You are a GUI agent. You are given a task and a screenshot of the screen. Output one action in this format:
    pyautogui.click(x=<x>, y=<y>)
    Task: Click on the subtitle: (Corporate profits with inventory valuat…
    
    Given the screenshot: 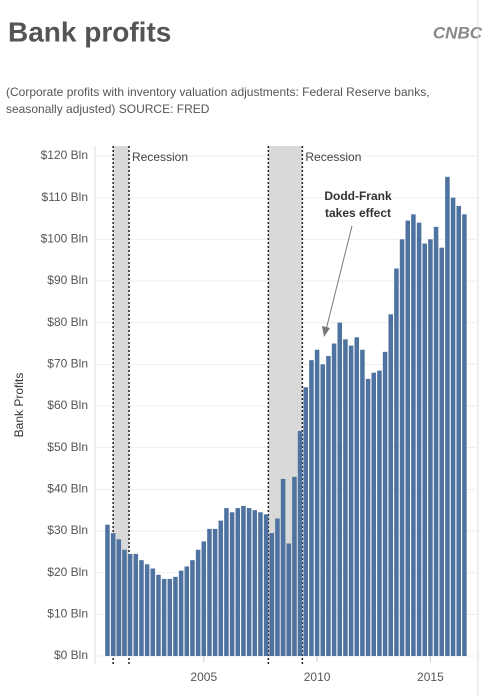 What is the action you would take?
    pyautogui.click(x=218, y=92)
    